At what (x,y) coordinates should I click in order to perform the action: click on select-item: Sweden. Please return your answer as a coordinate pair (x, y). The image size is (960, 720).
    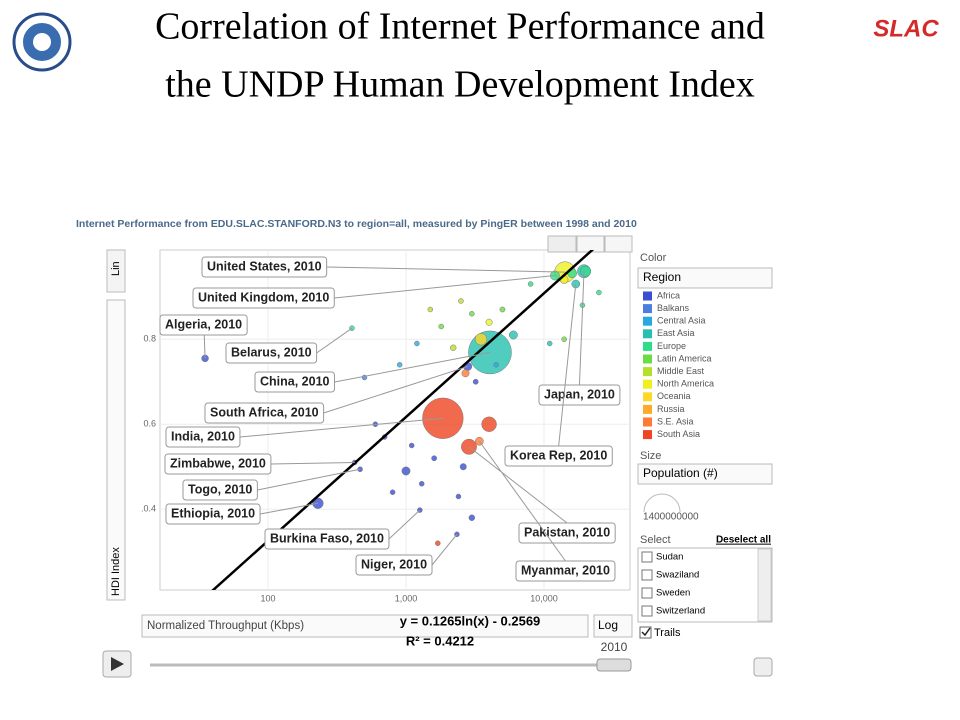
    Looking at the image, I should click on (673, 593).